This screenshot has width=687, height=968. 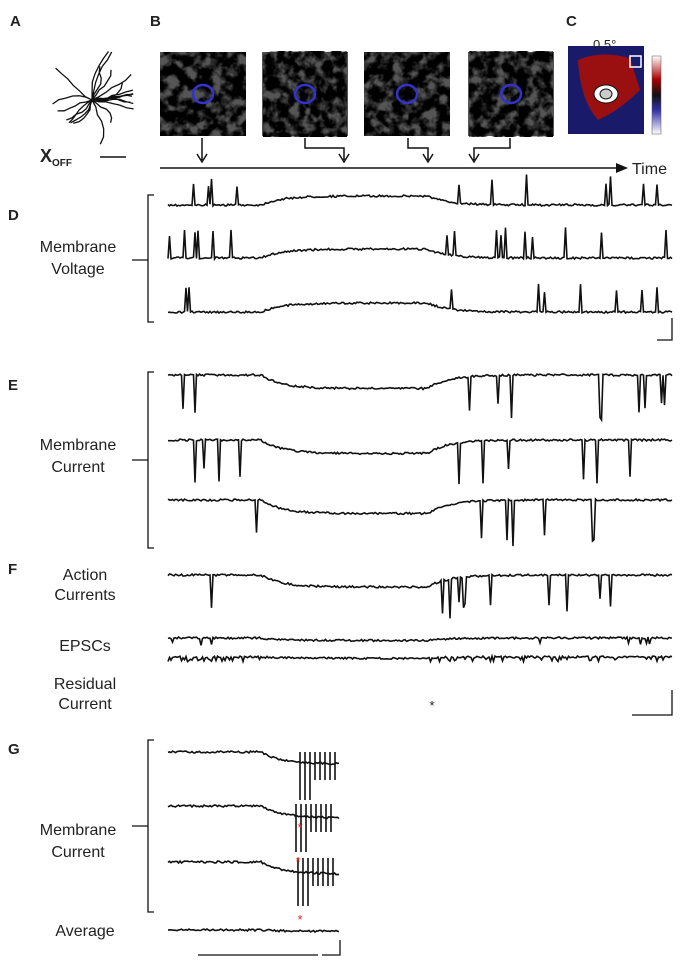 What do you see at coordinates (622, 168) in the screenshot?
I see `arrowhead` at bounding box center [622, 168].